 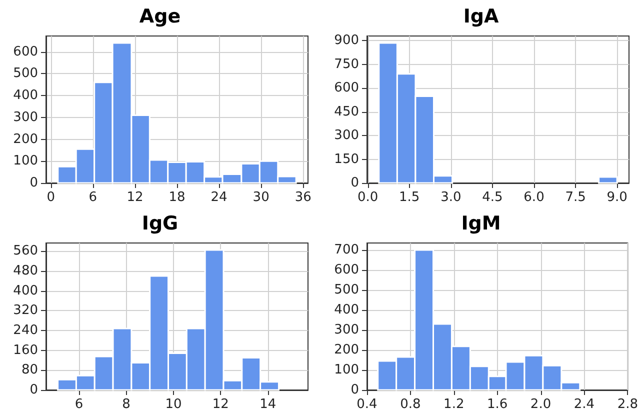 I want to click on y-tick-label: 900, so click(x=346, y=40).